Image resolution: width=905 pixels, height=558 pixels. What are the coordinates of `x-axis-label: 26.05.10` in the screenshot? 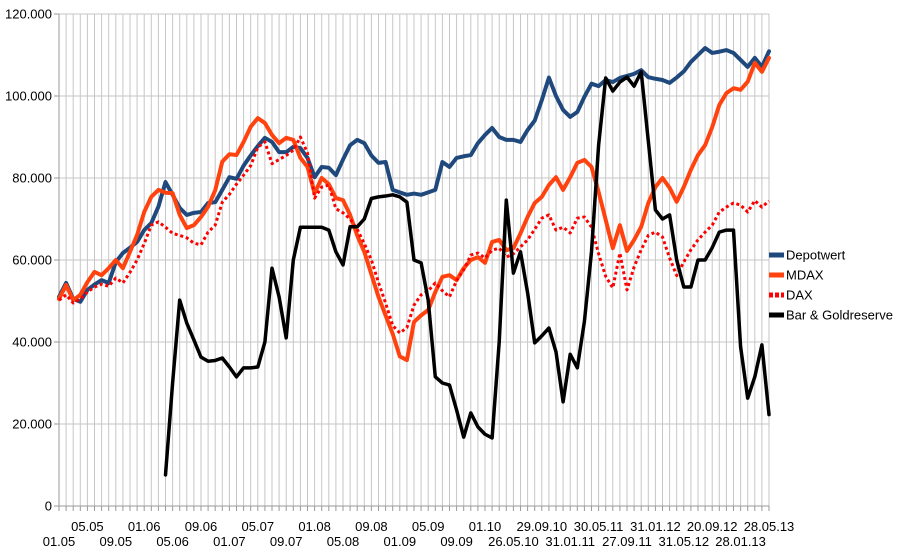 It's located at (513, 541).